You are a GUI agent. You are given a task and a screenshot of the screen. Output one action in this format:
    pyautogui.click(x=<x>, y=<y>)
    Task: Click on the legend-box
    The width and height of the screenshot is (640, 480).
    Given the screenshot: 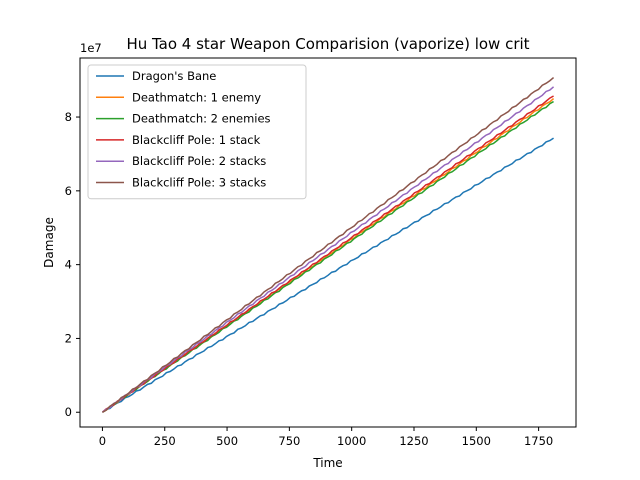 What is the action you would take?
    pyautogui.click(x=197, y=132)
    